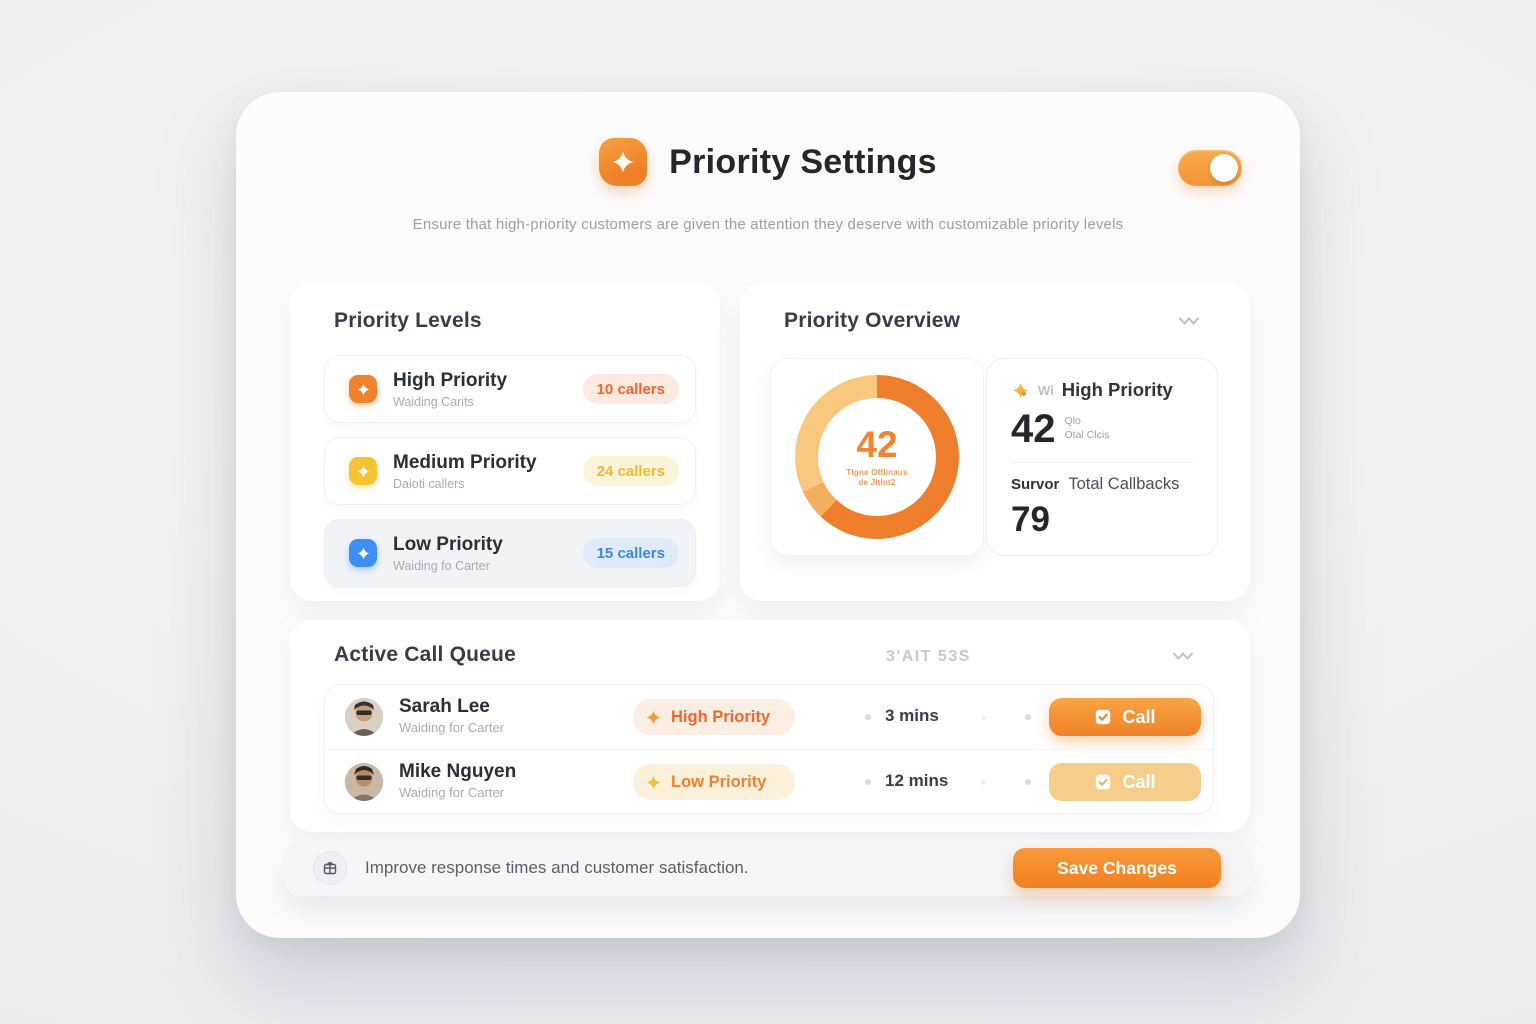 The width and height of the screenshot is (1536, 1024). I want to click on caller-name: Sarah Lee, so click(444, 706).